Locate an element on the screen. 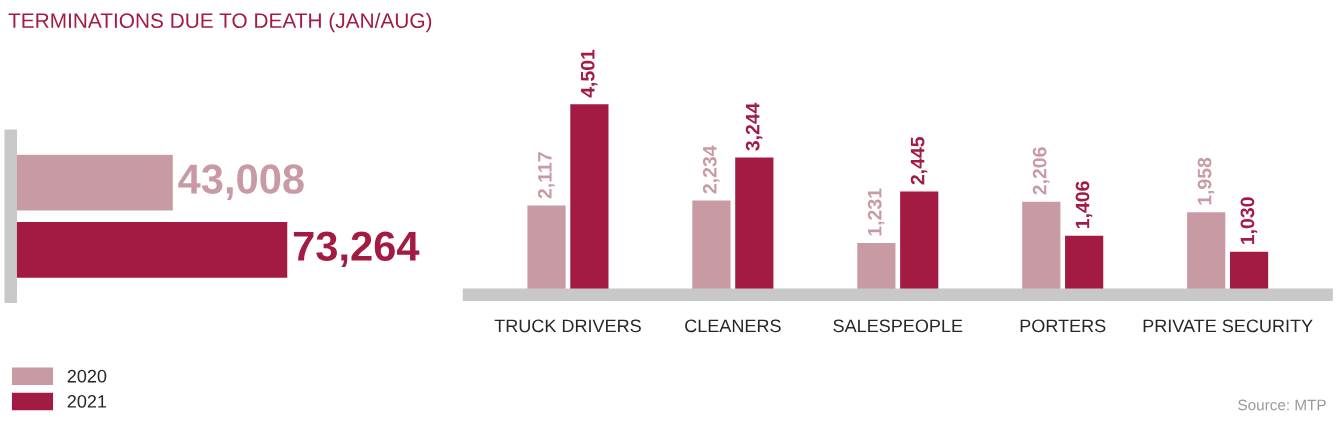 The width and height of the screenshot is (1340, 424). data-label: 2,445 is located at coordinates (919, 161).